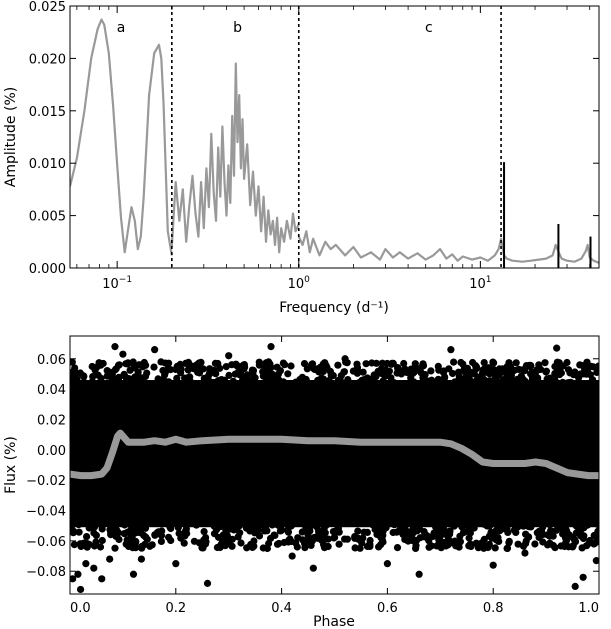 The width and height of the screenshot is (611, 629). I want to click on mean-phase-curve, so click(334, 454).